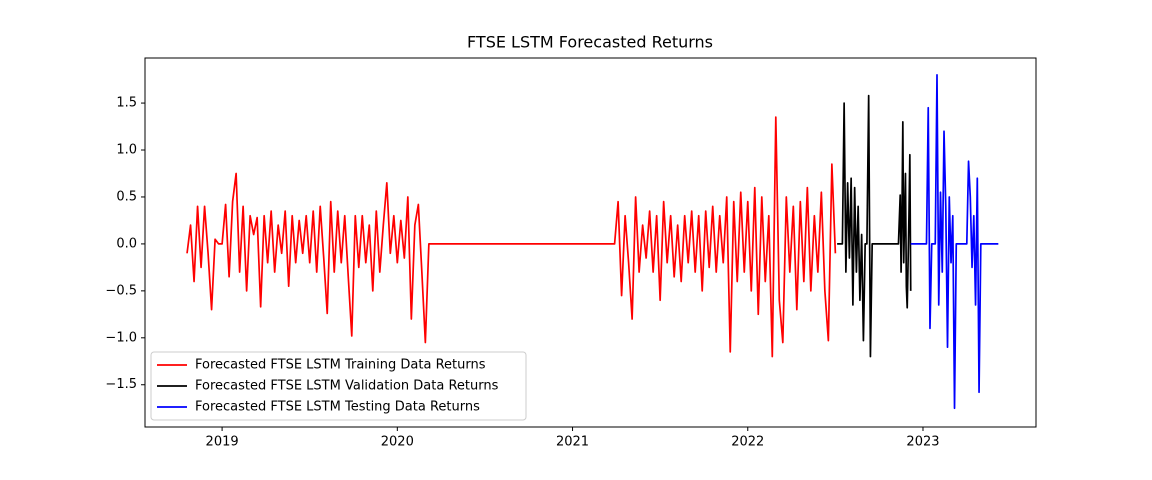  What do you see at coordinates (126, 243) in the screenshot?
I see `y-tick-label: 0.0` at bounding box center [126, 243].